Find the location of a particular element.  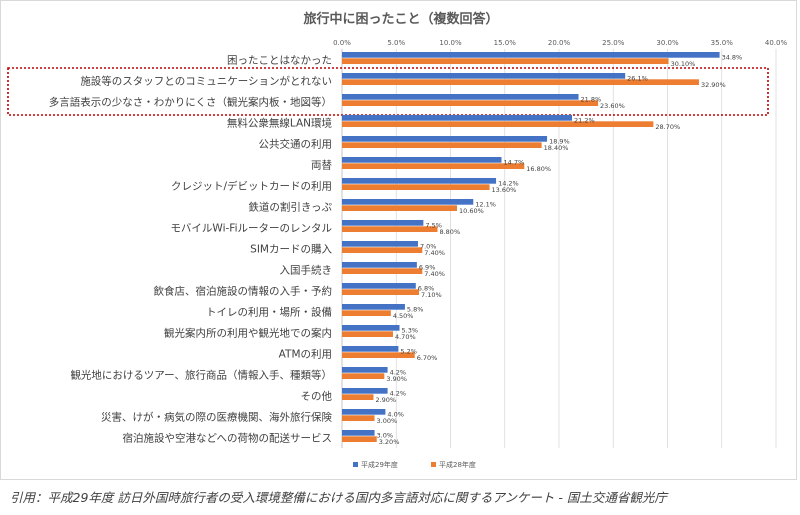

data-label: 23.60% is located at coordinates (612, 106).